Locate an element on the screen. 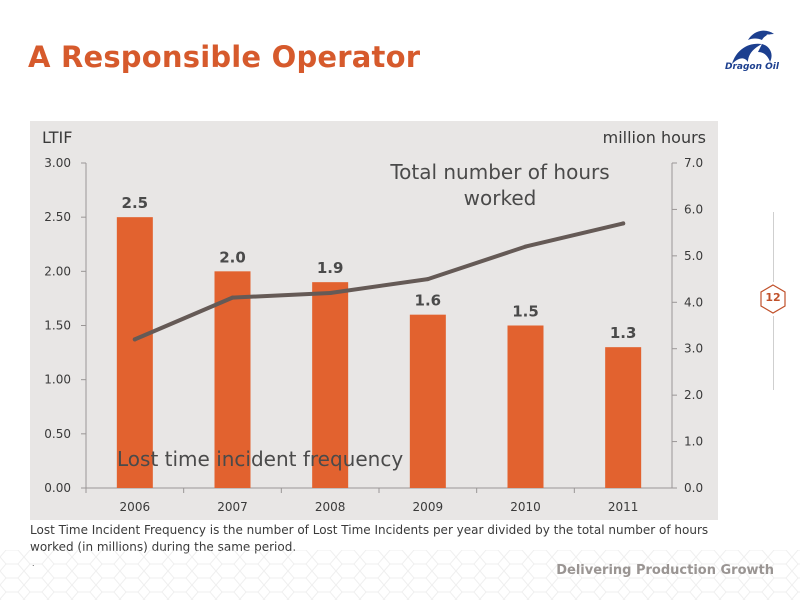 This screenshot has width=800, height=600. y-left-tick-label: 1.50 is located at coordinates (57, 326).